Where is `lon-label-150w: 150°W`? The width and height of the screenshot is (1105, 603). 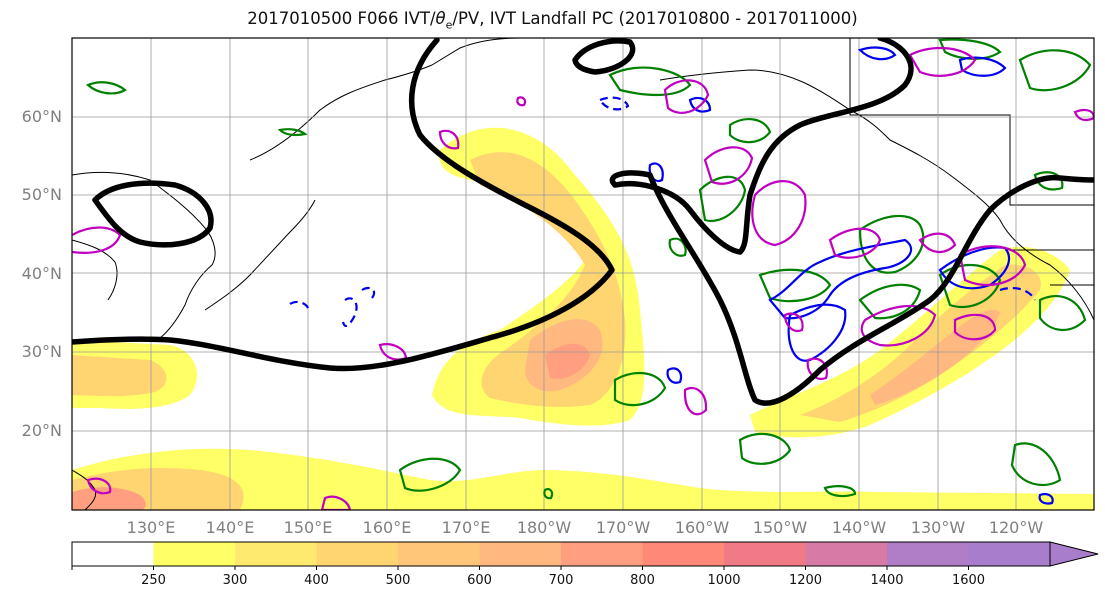
lon-label-150w: 150°W is located at coordinates (780, 527).